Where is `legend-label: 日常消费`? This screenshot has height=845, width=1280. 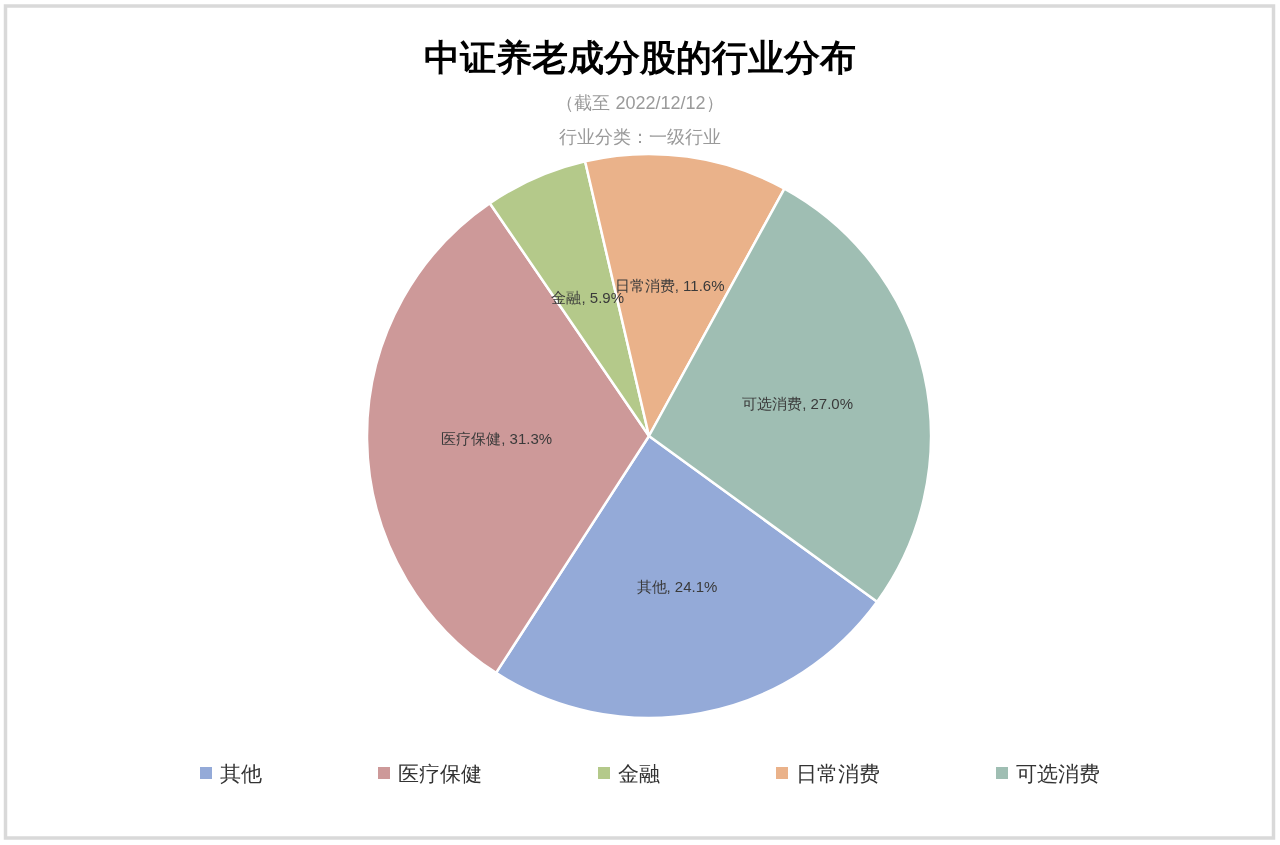
legend-label: 日常消费 is located at coordinates (838, 773).